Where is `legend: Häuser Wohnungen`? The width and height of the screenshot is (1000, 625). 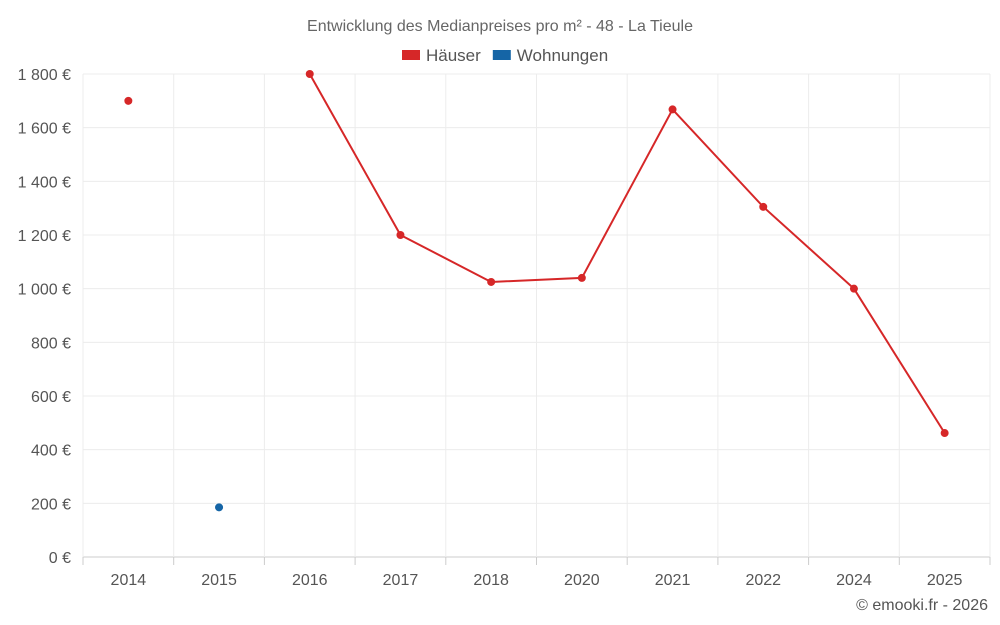 legend: Häuser Wohnungen is located at coordinates (505, 55).